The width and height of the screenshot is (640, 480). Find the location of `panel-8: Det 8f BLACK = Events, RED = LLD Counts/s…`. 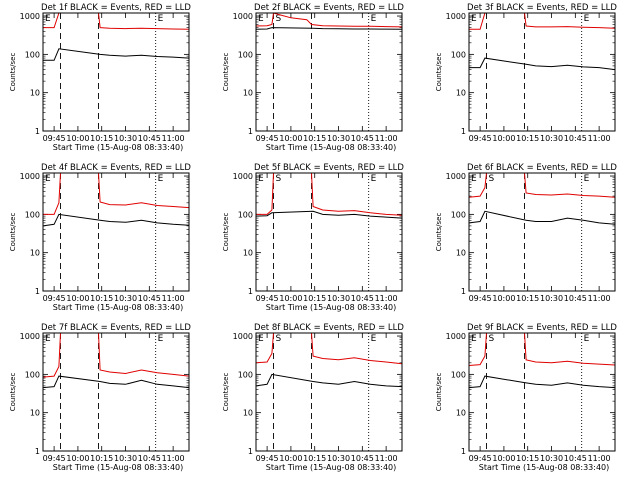

panel-8: Det 8f BLACK = Events, RED = LLD Counts/s… is located at coordinates (313, 397).